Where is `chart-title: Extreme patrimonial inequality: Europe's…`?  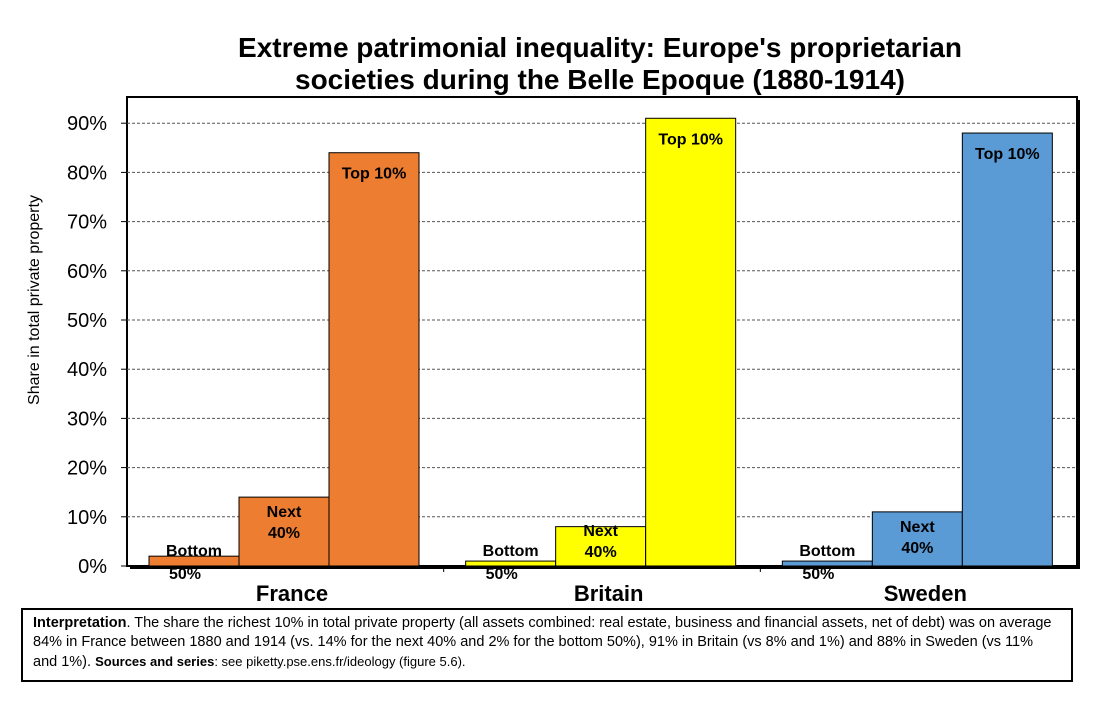 chart-title: Extreme patrimonial inequality: Europe's… is located at coordinates (600, 64).